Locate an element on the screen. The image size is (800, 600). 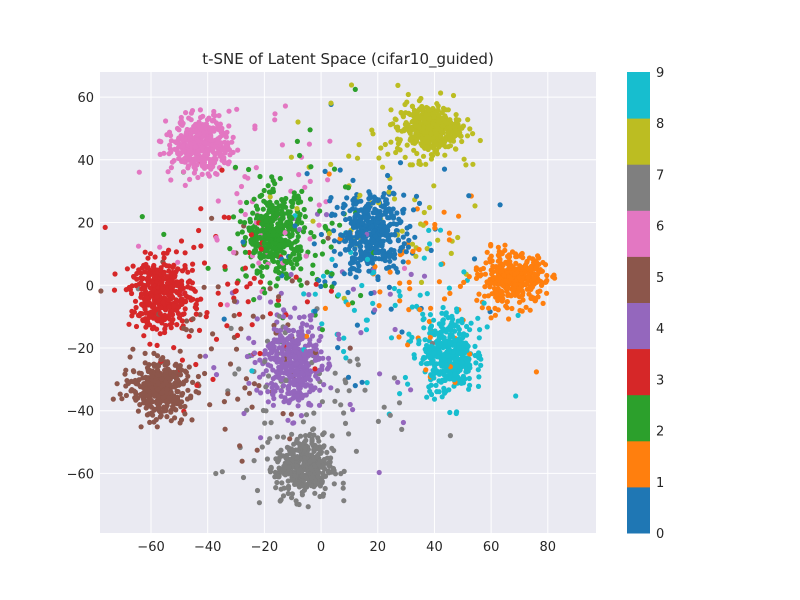
y-tick-label: −20 is located at coordinates (80, 349).